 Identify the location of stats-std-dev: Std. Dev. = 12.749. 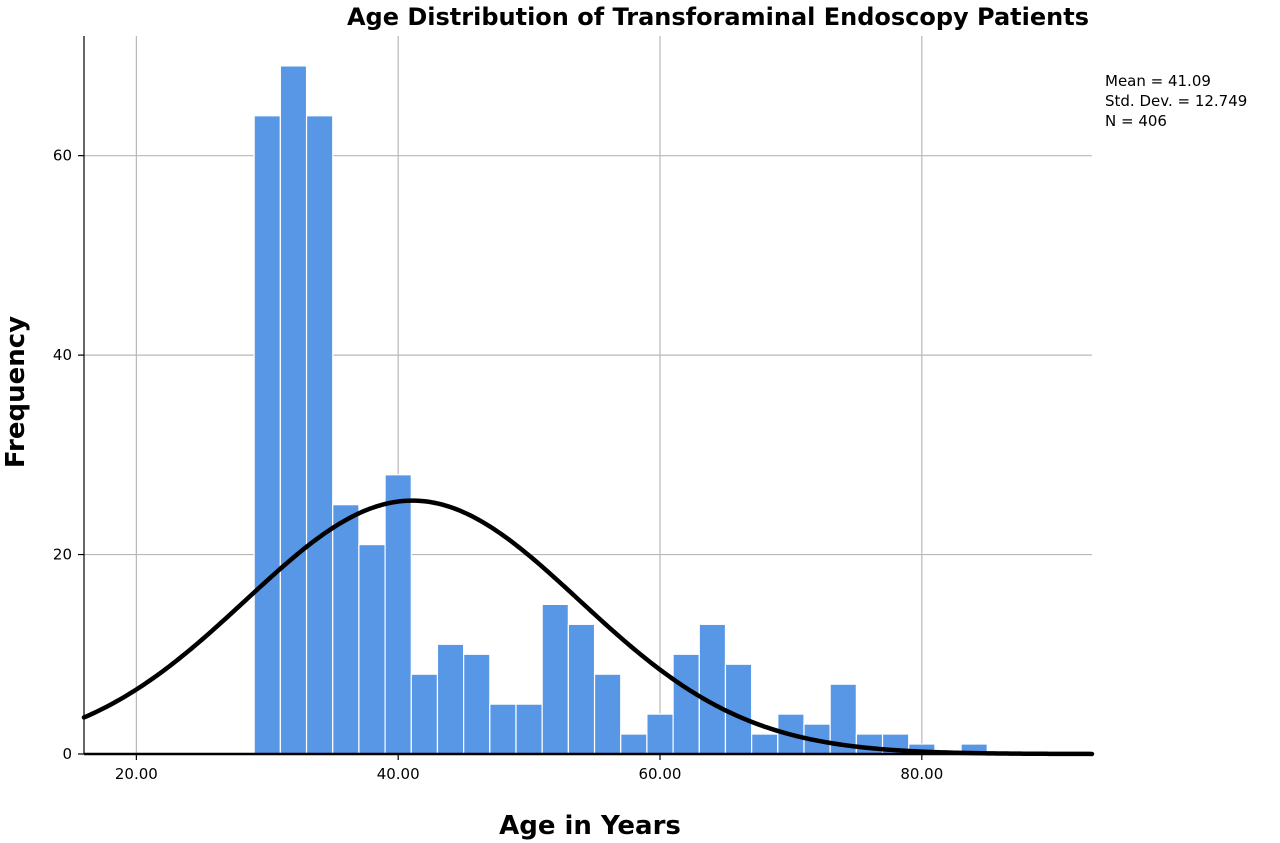
(1176, 101).